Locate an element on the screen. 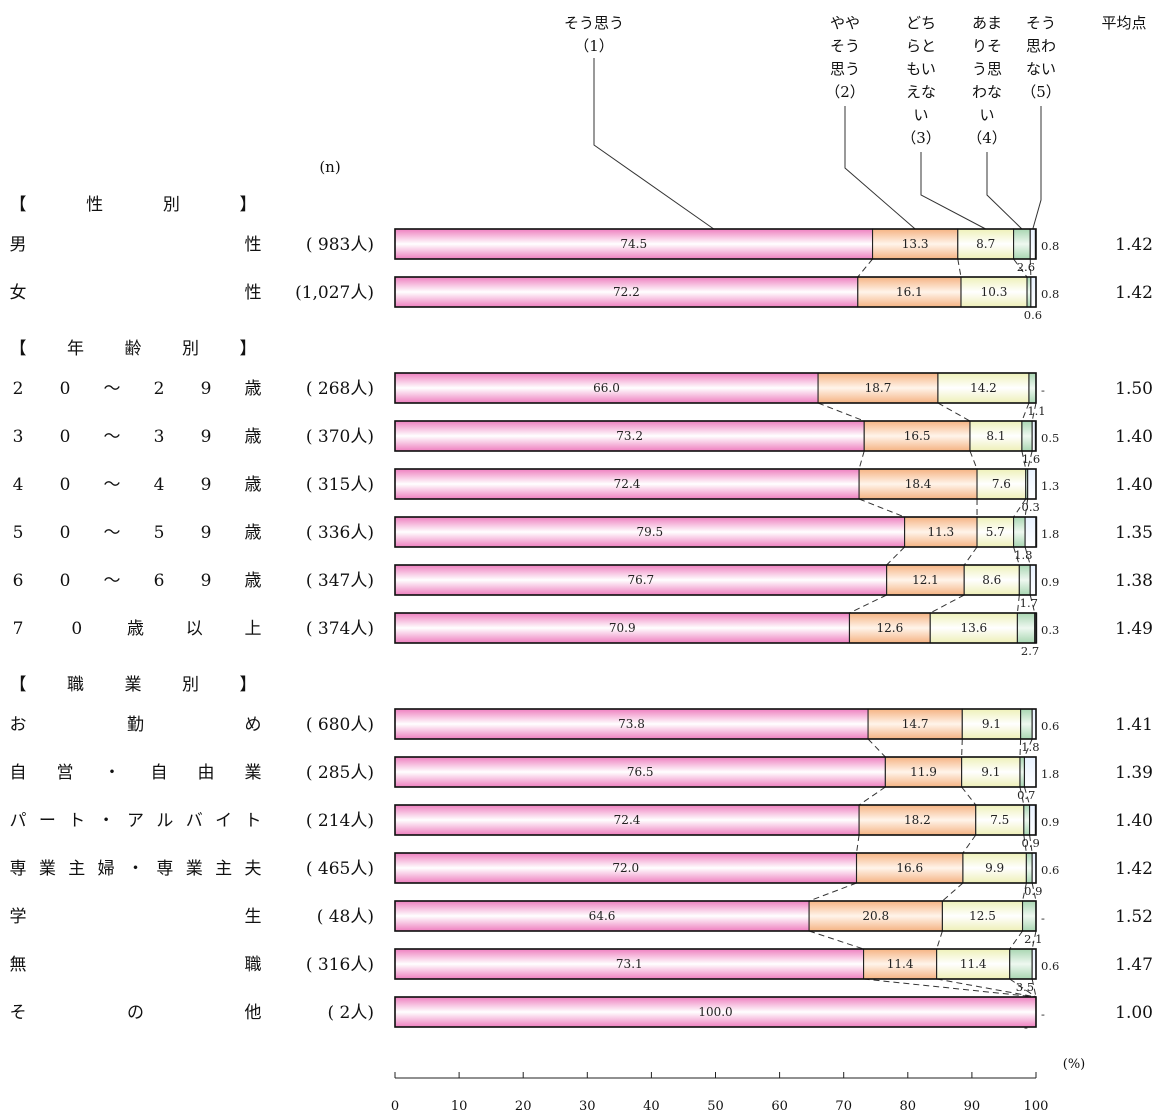 The image size is (1163, 1118). value-label-5: 0.8 is located at coordinates (1050, 294).